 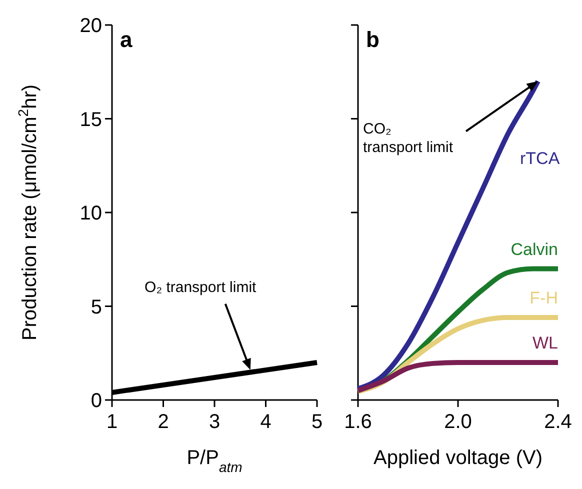 I want to click on x-tick-label: 1.6, so click(x=358, y=422).